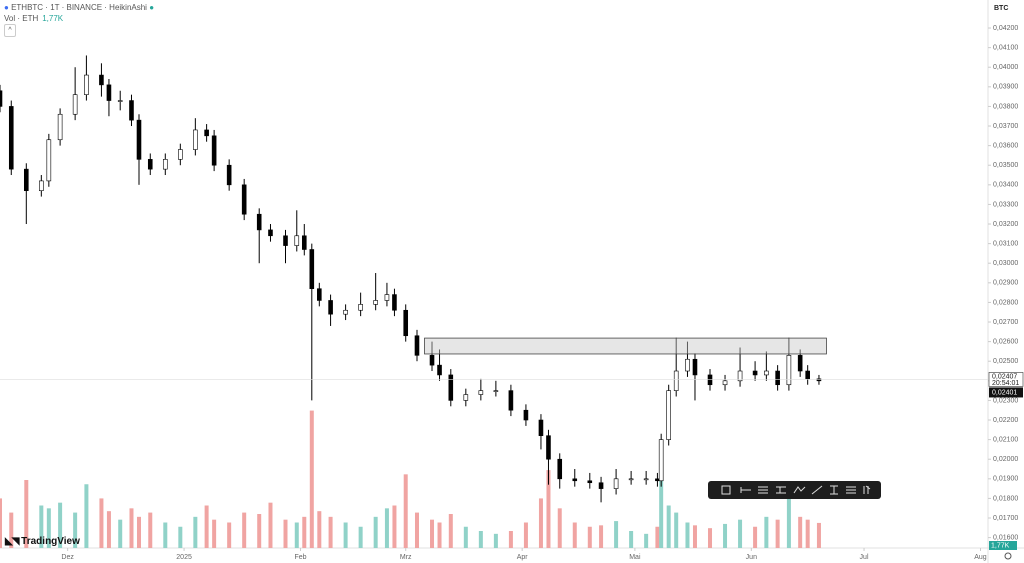  Describe the element at coordinates (726, 490) in the screenshot. I see `tool-rect` at that location.